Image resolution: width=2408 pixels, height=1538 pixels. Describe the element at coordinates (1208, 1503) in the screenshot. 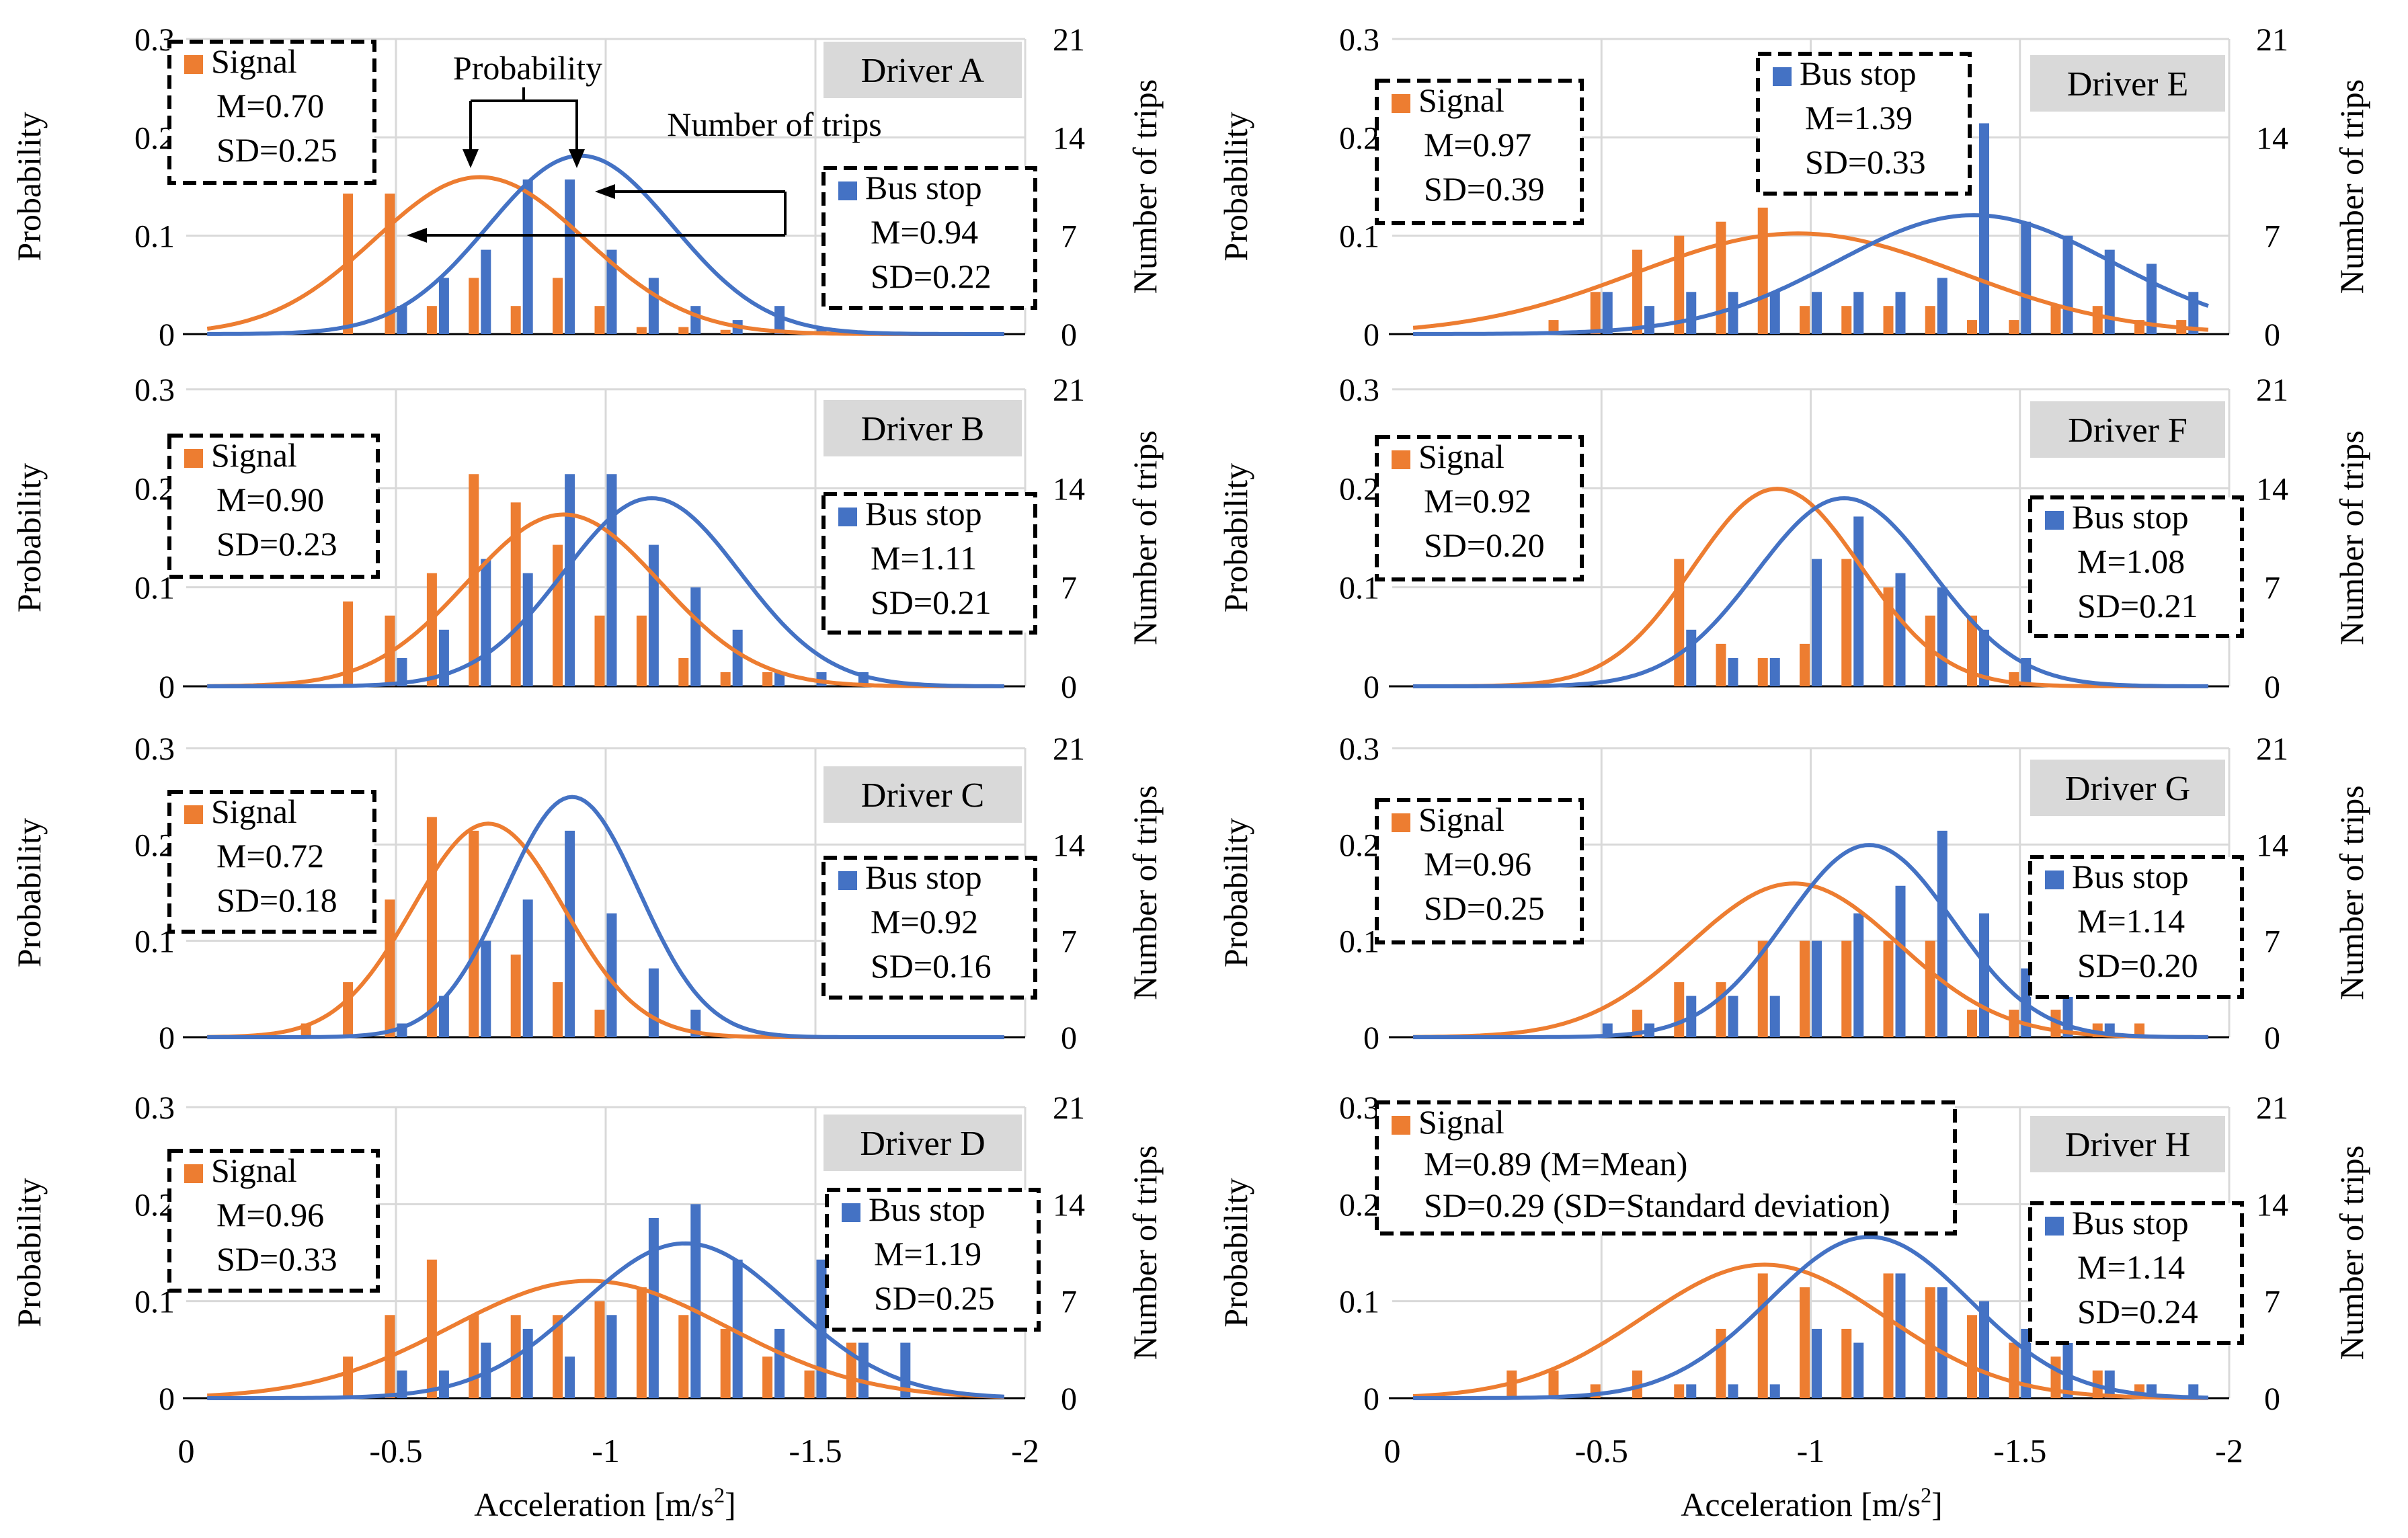

I see `x-axis-labels: Acceleration [m/s2] Acceleration [m/s2]` at that location.